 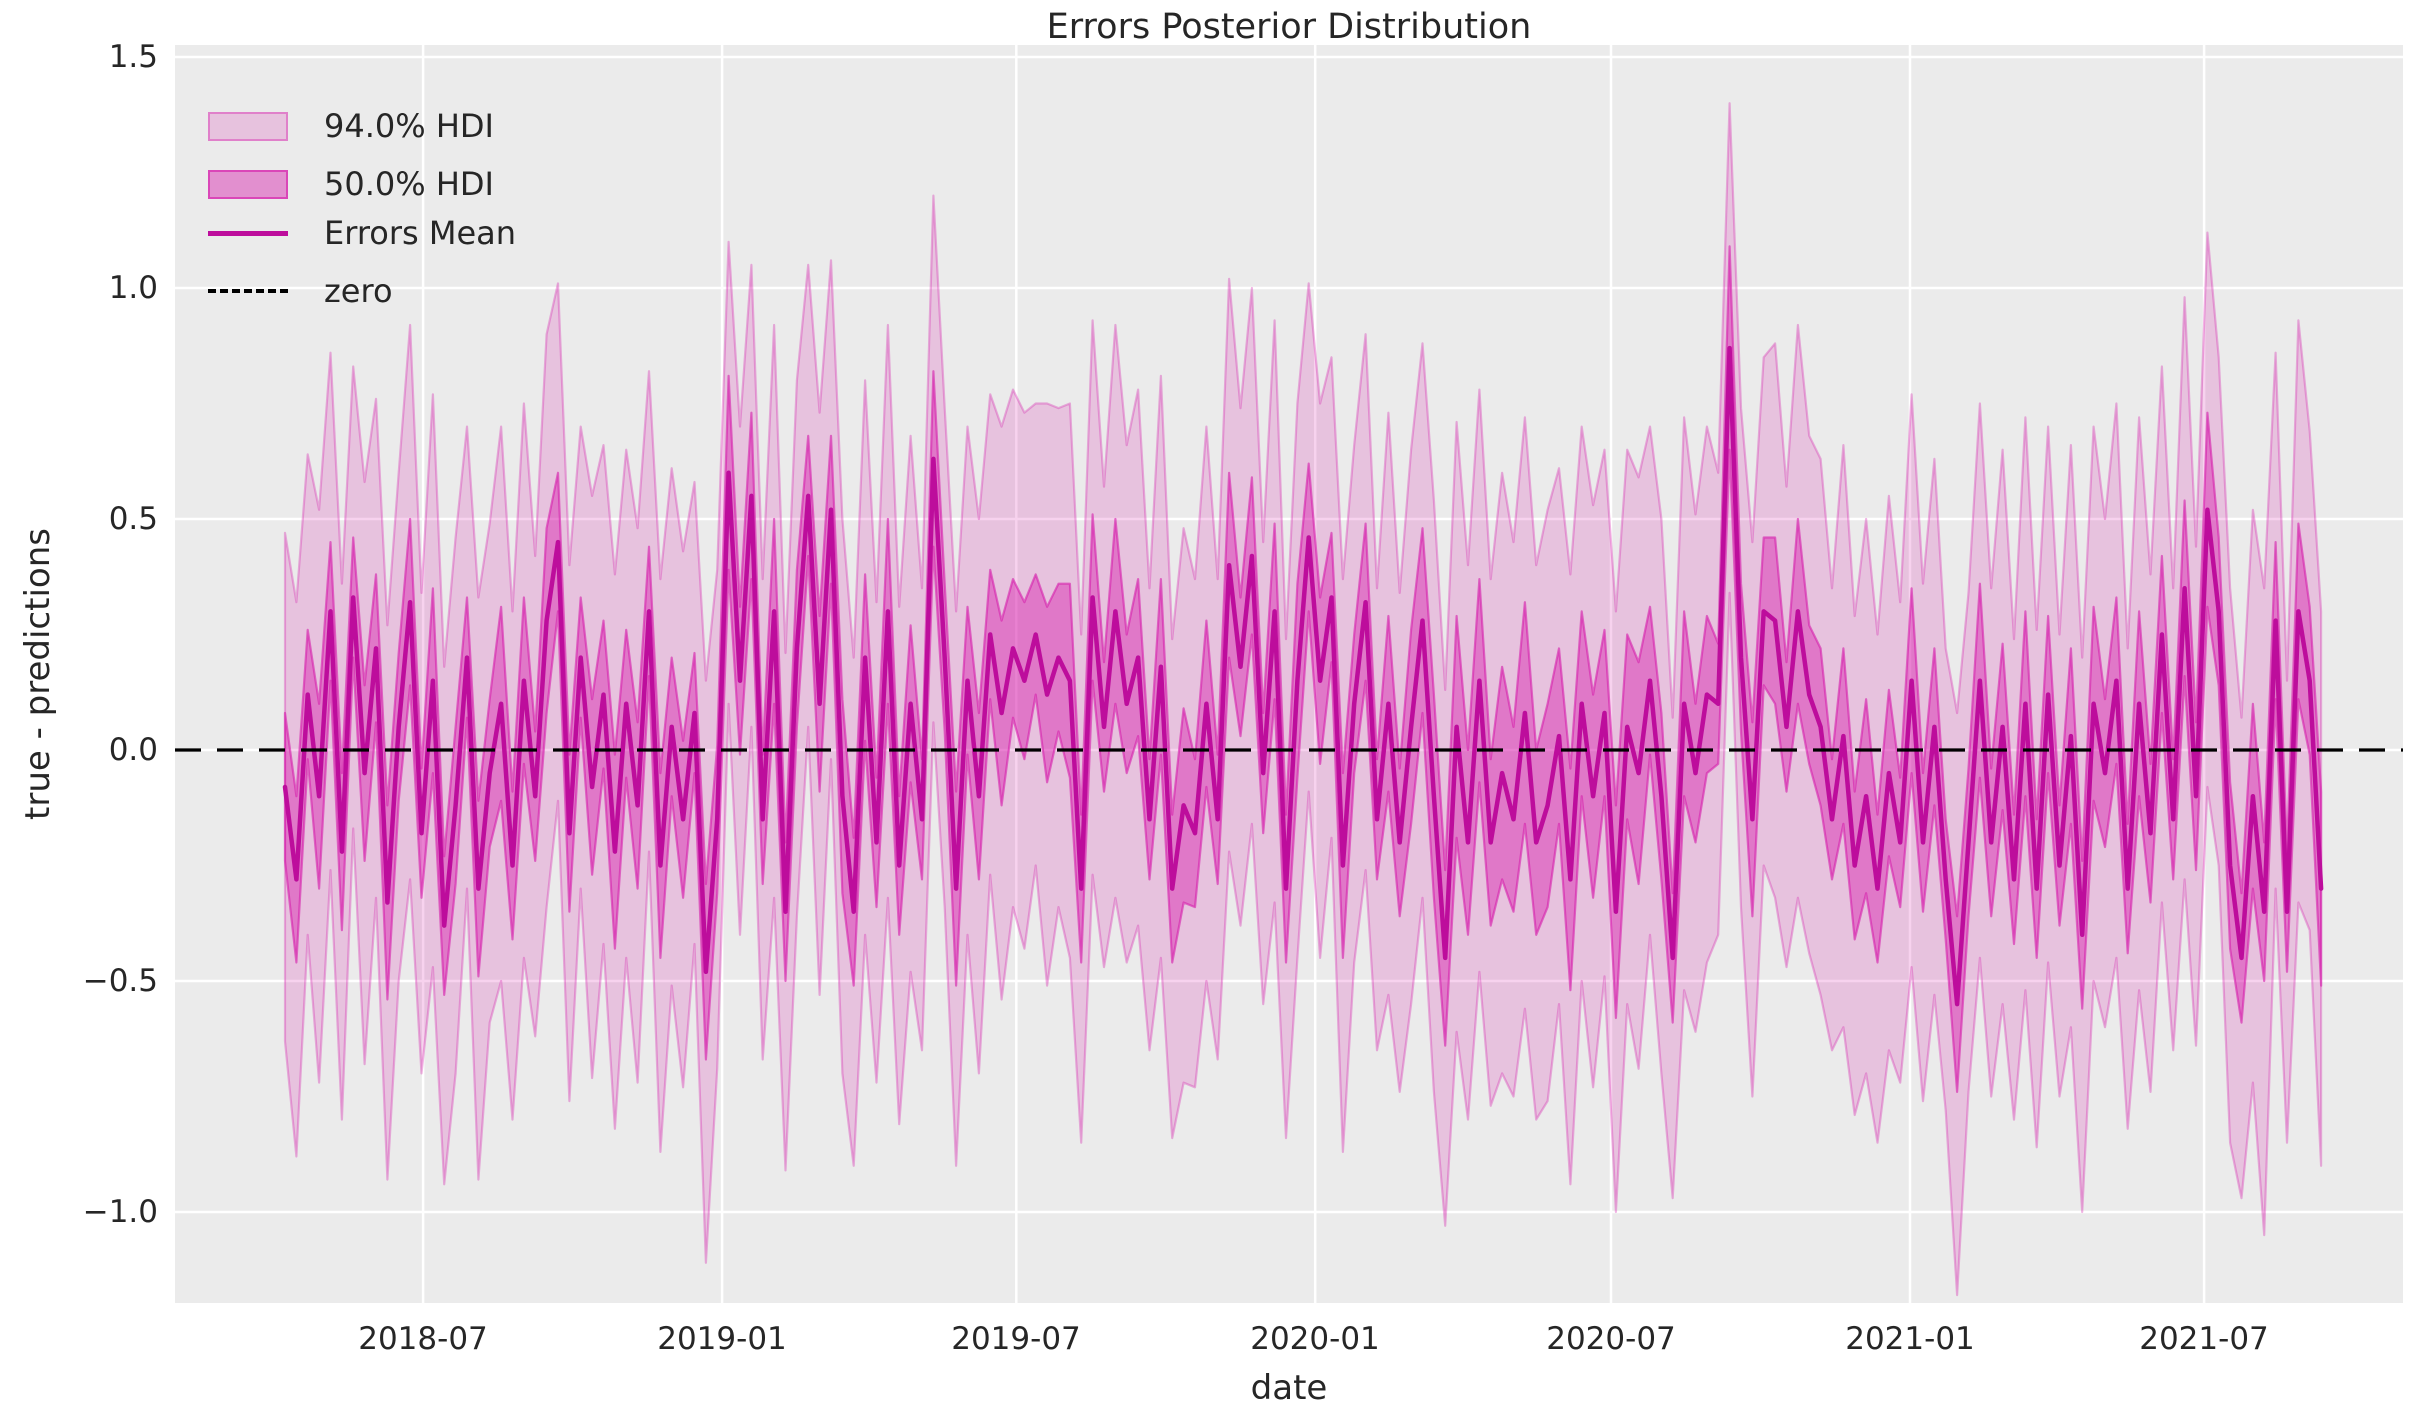 What do you see at coordinates (1315, 1339) in the screenshot?
I see `x-tick-2020-01: 2020-01` at bounding box center [1315, 1339].